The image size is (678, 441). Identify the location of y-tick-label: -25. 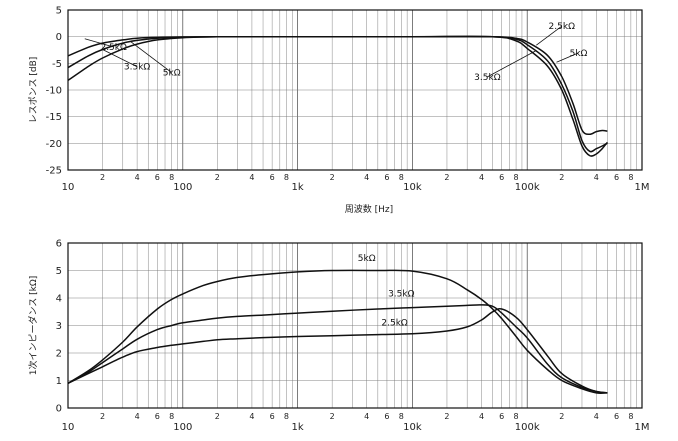
(54, 171).